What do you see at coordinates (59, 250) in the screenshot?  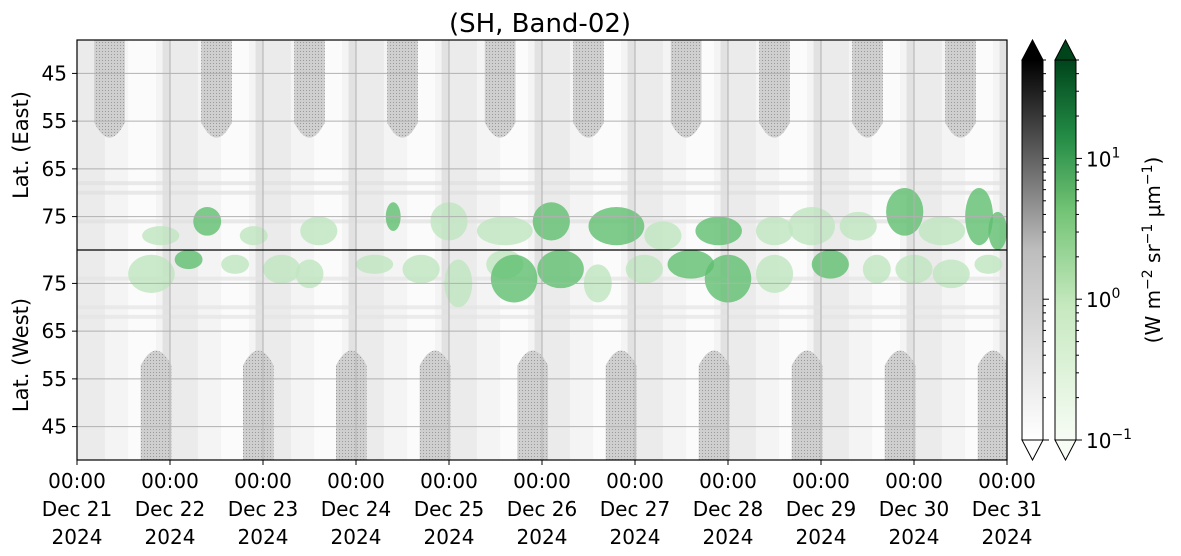 I see `y-ticks: 45 55 65 75 75 65 55 45` at bounding box center [59, 250].